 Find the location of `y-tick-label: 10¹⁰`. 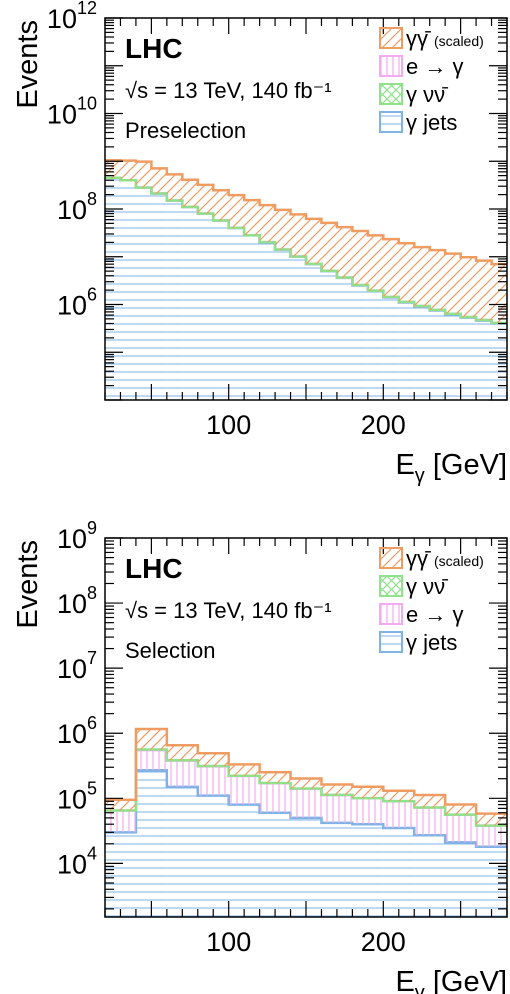

y-tick-label: 10¹⁰ is located at coordinates (72, 112).